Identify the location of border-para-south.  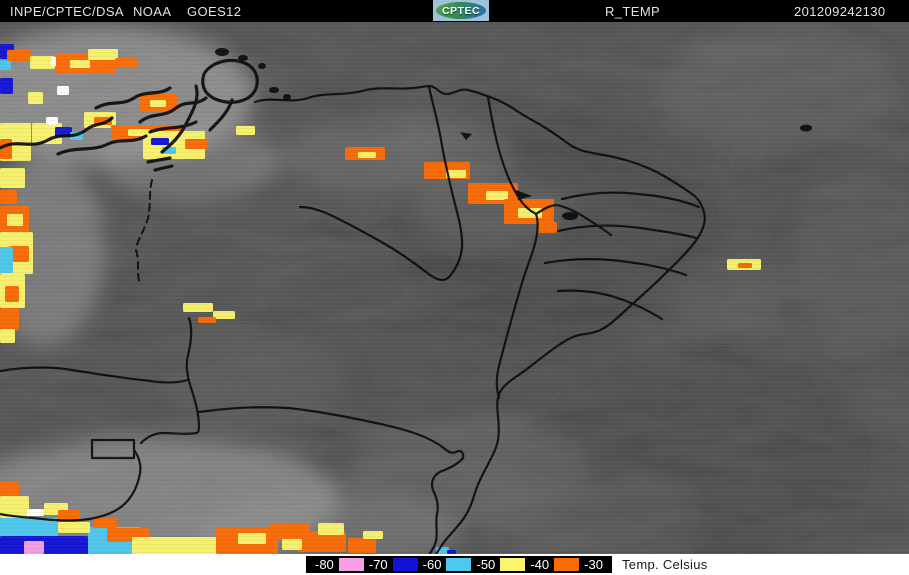
(95, 375).